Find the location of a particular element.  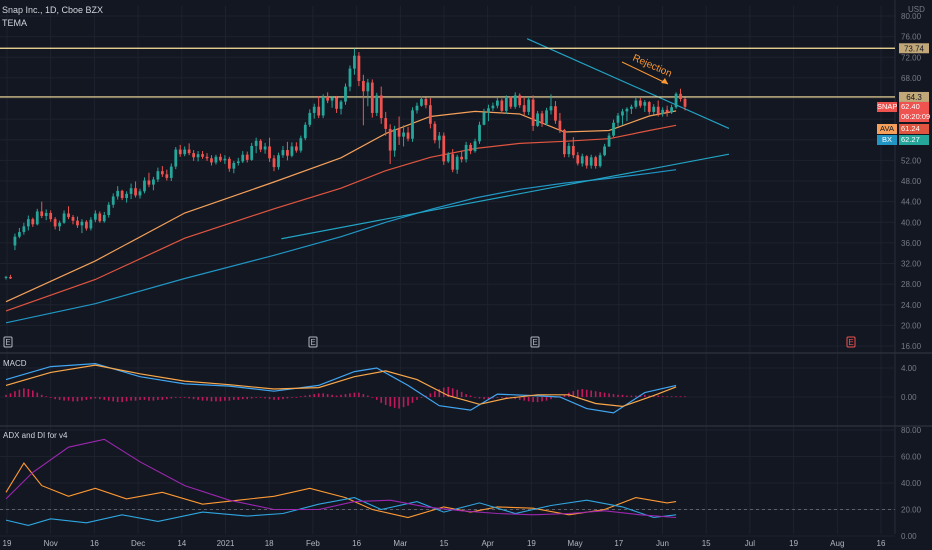

x-tick-label: Feb is located at coordinates (313, 543).